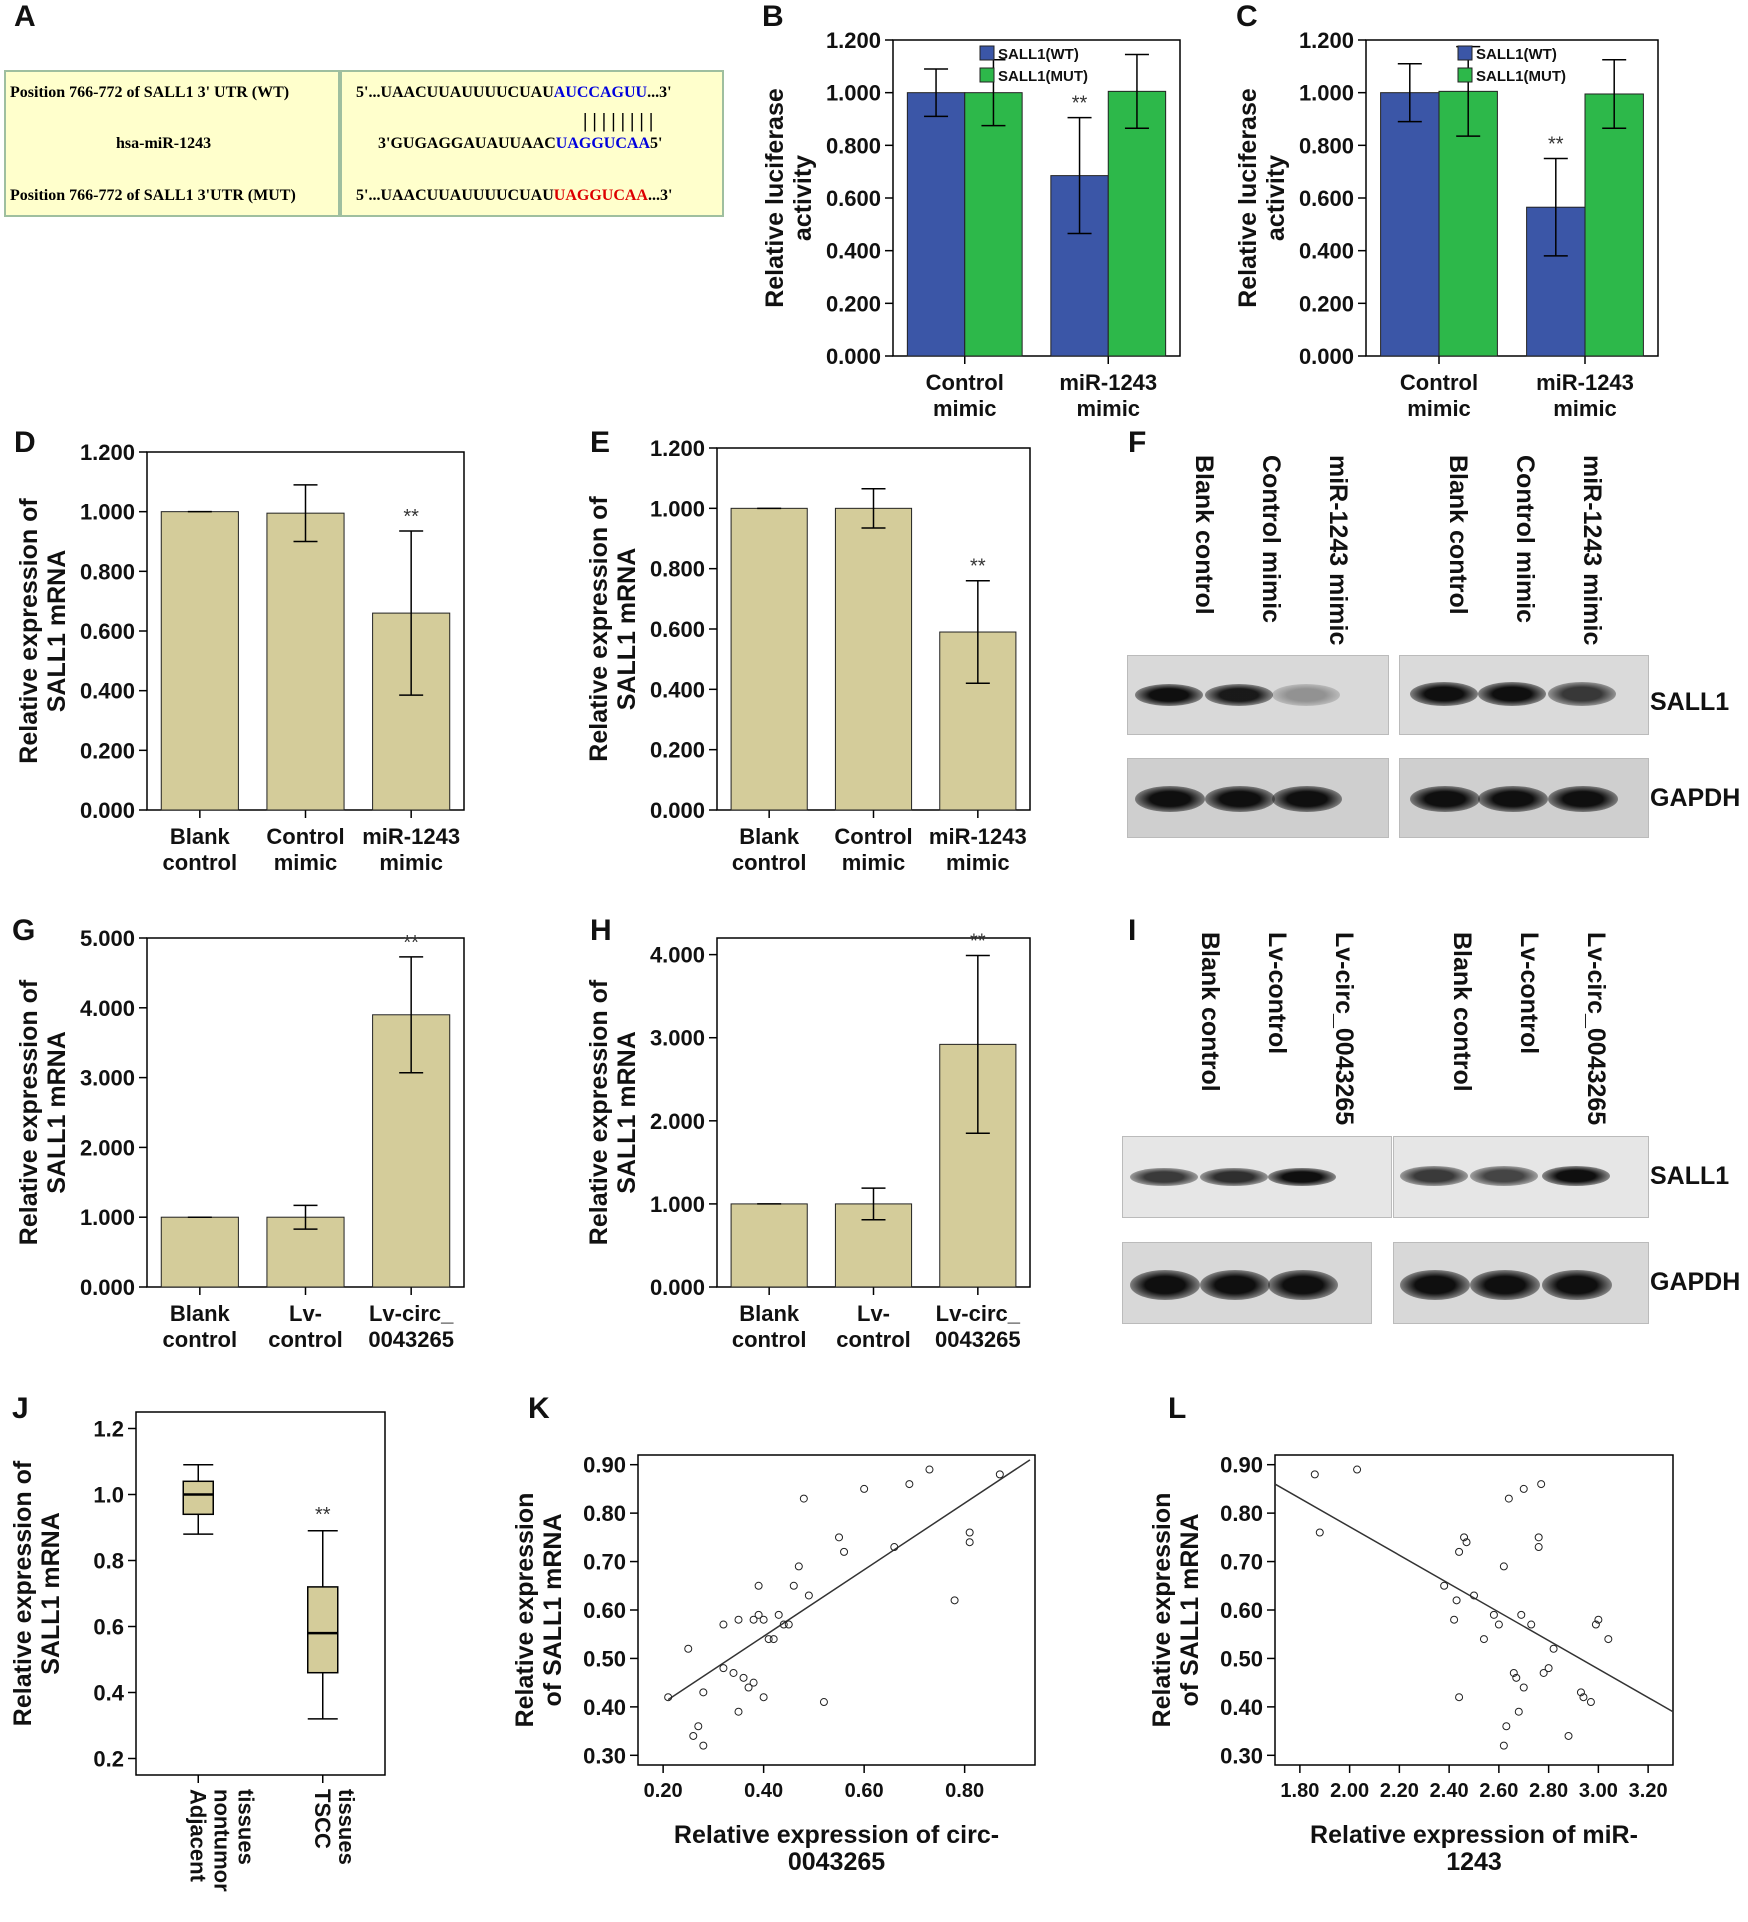  I want to click on mirna-sequence: 3'GUGAGGAUAUUAACUAGGUCAA5', so click(520, 143).